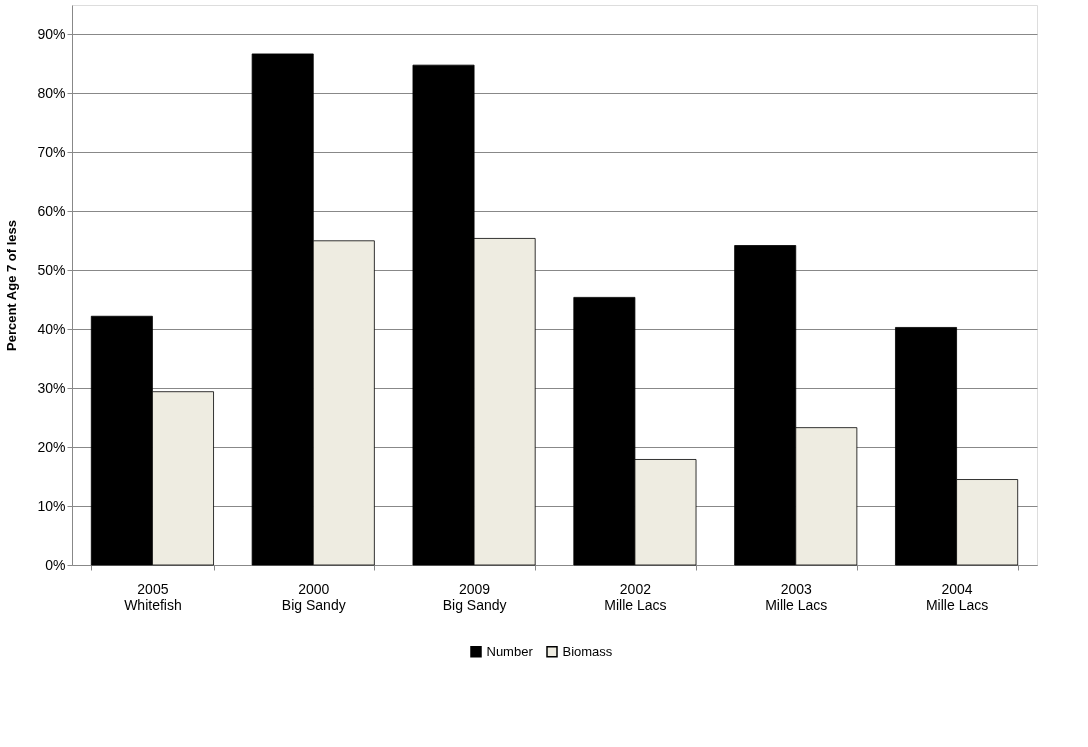 This screenshot has width=1088, height=747. What do you see at coordinates (12, 285) in the screenshot?
I see `y-axis-title: Percent Age 7 of less` at bounding box center [12, 285].